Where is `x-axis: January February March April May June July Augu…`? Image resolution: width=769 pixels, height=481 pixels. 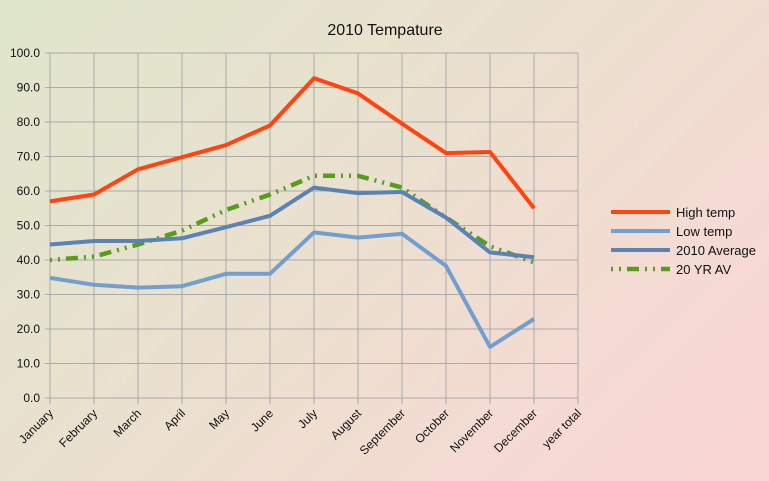
x-axis: January February March April May June July Augu… is located at coordinates (300, 432).